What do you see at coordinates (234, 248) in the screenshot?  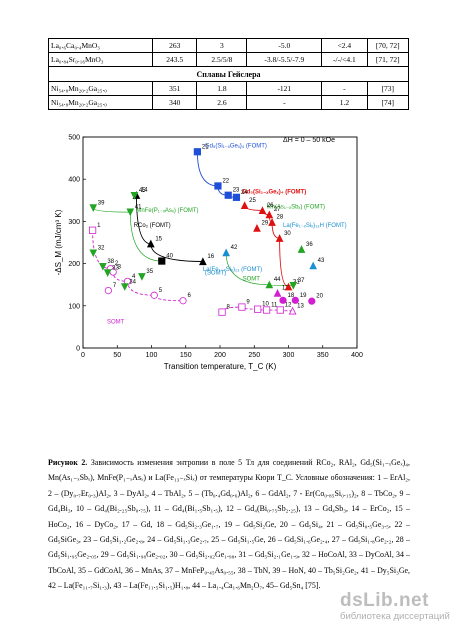 I see `data-point-label: 42` at bounding box center [234, 248].